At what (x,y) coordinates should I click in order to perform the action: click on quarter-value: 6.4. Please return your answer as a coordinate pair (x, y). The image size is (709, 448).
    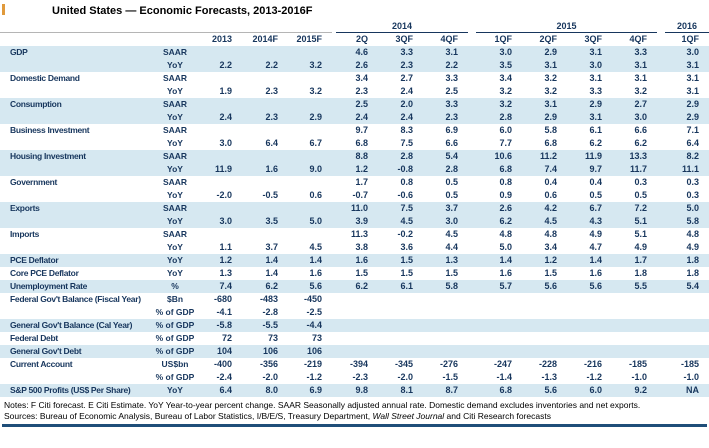
    Looking at the image, I should click on (693, 143).